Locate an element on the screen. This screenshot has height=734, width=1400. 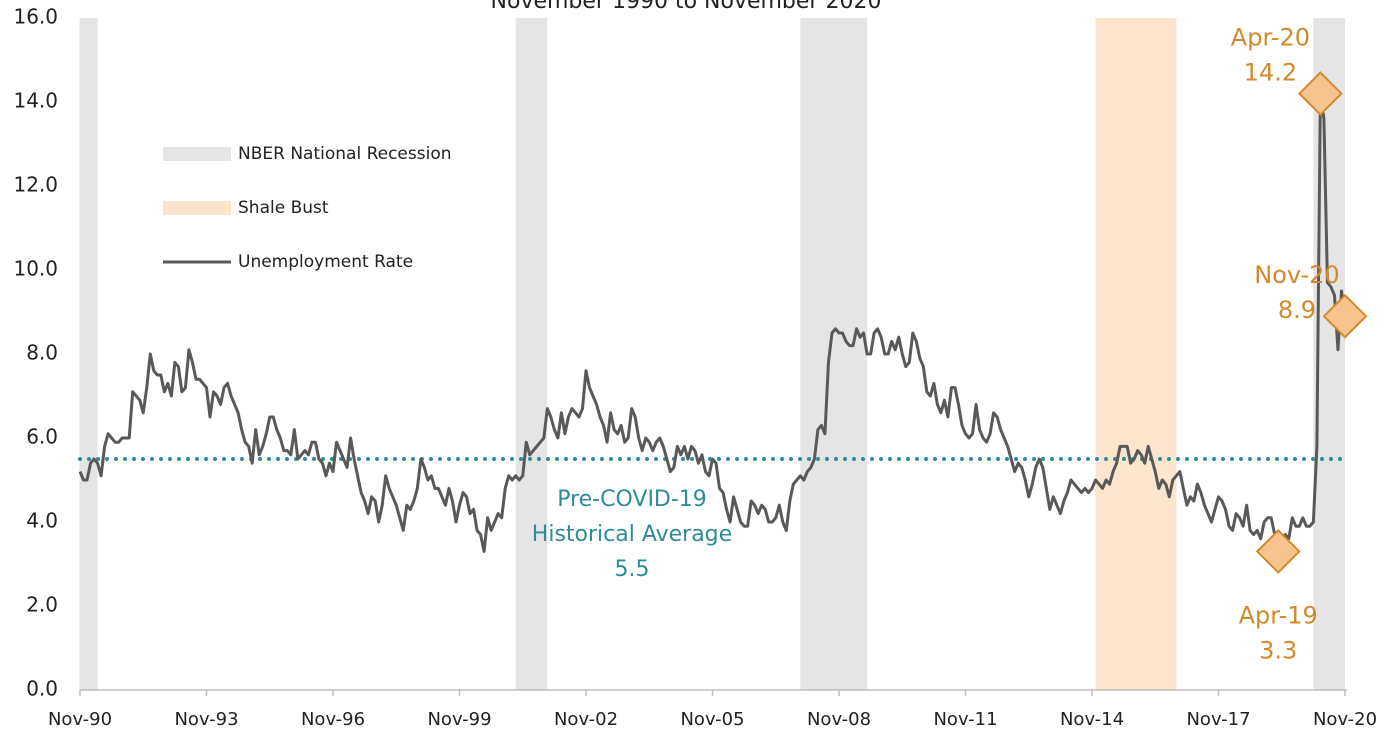
x-tick-label: Nov-93 is located at coordinates (206, 719).